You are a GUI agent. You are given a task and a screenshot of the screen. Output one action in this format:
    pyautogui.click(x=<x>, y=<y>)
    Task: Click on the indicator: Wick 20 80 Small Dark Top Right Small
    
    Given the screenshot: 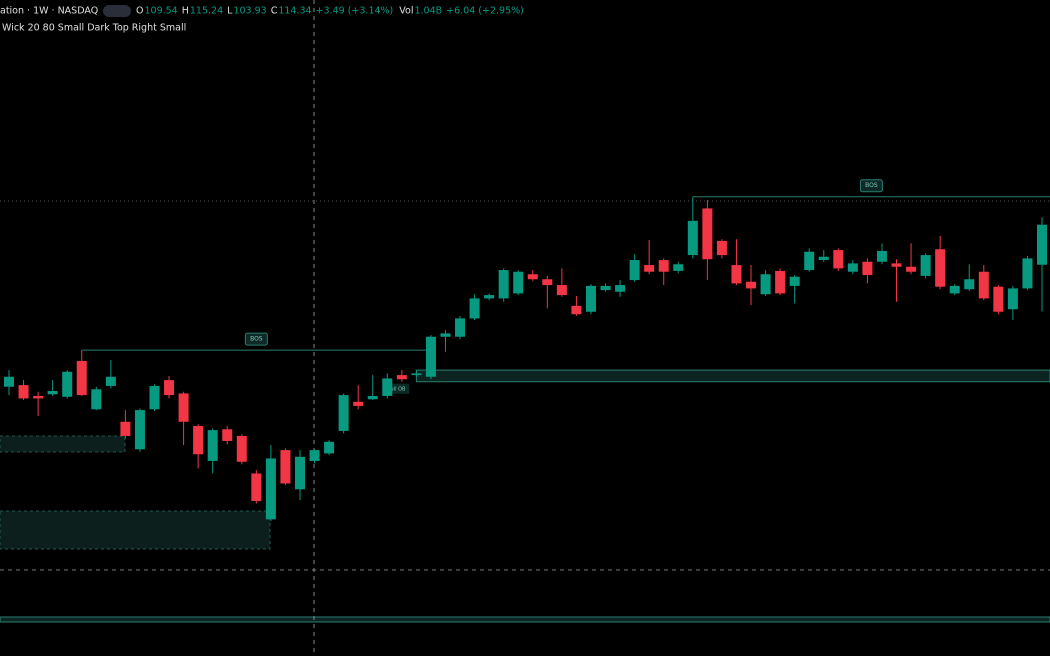 What is the action you would take?
    pyautogui.click(x=94, y=28)
    